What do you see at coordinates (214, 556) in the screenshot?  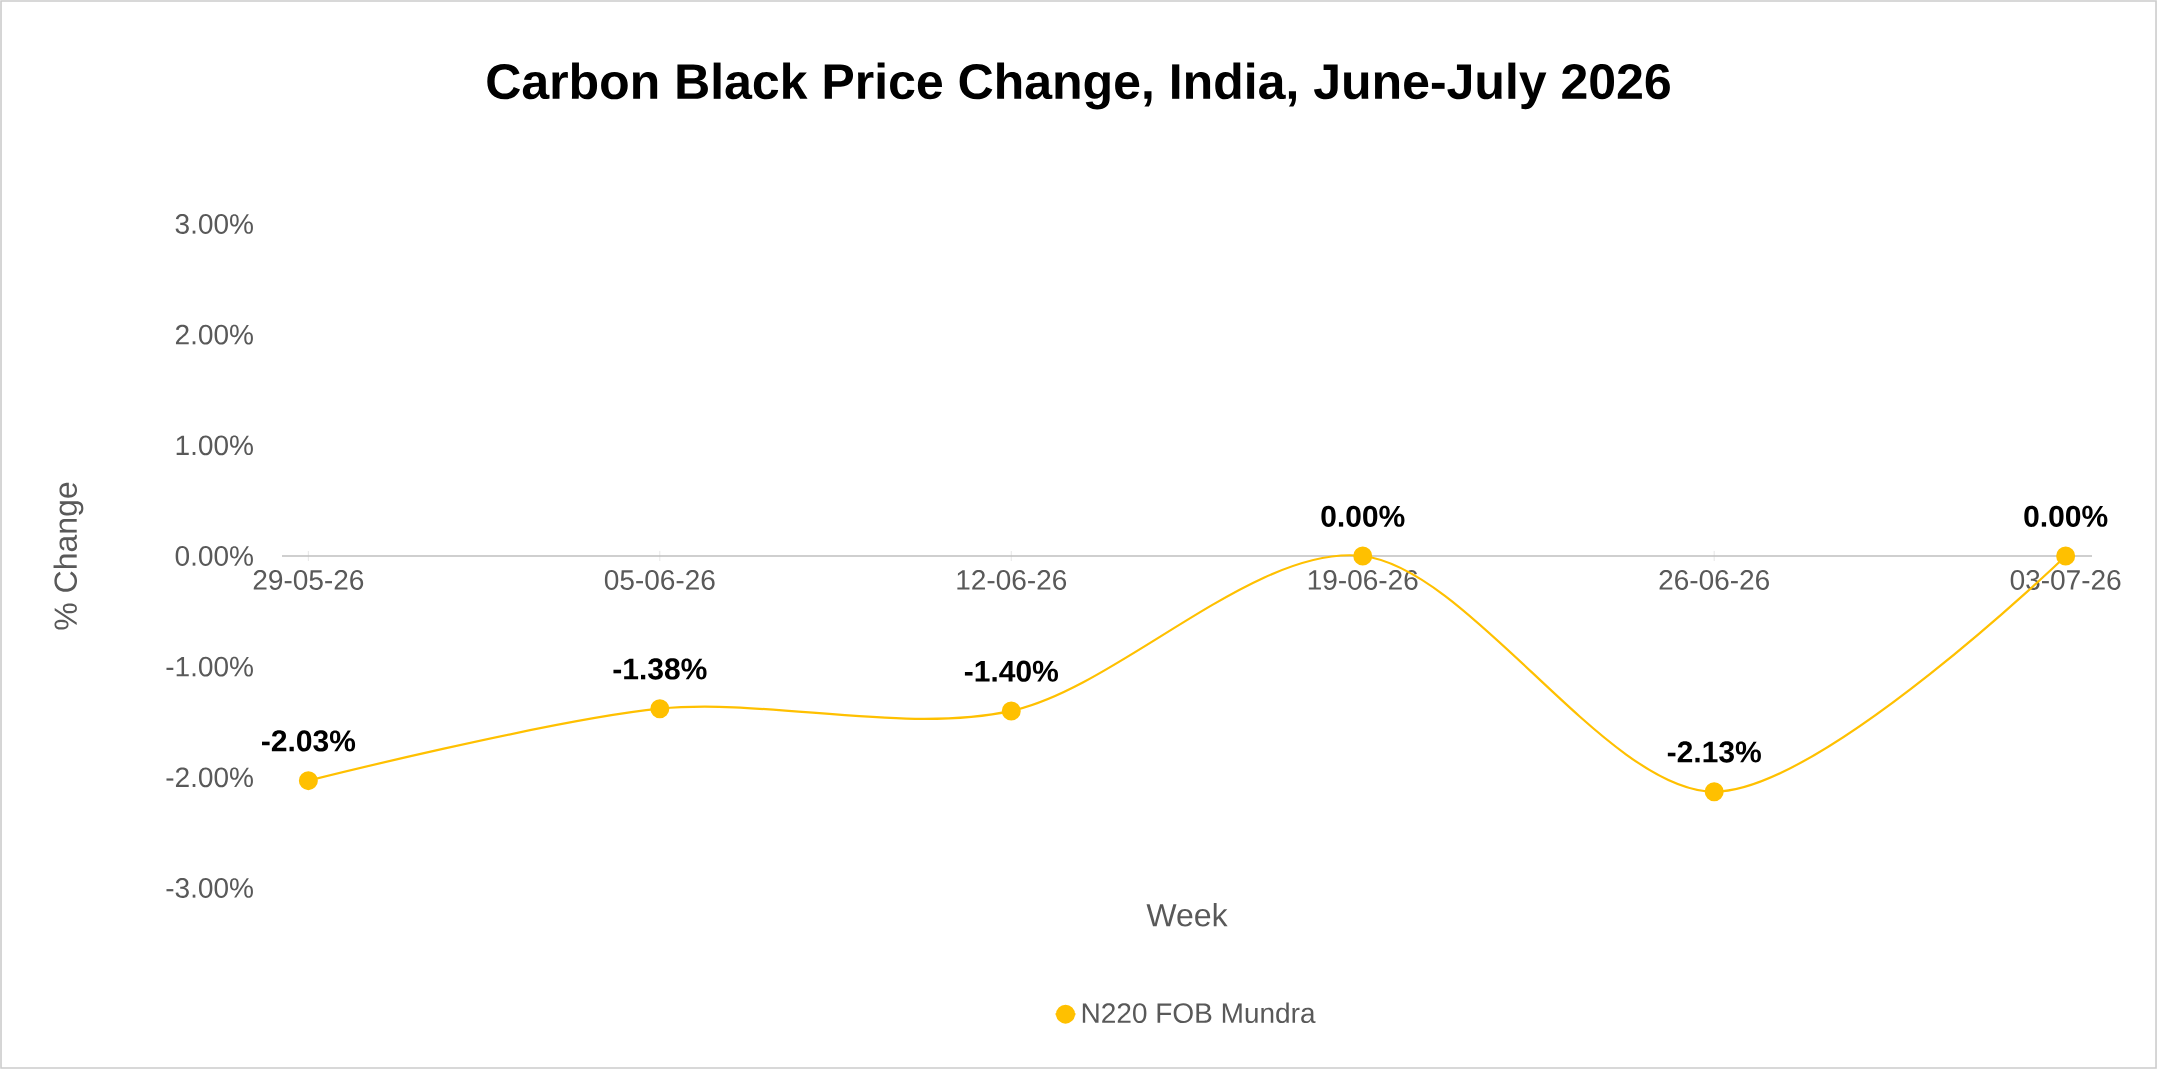 I see `y-tick-label: 0.00%` at bounding box center [214, 556].